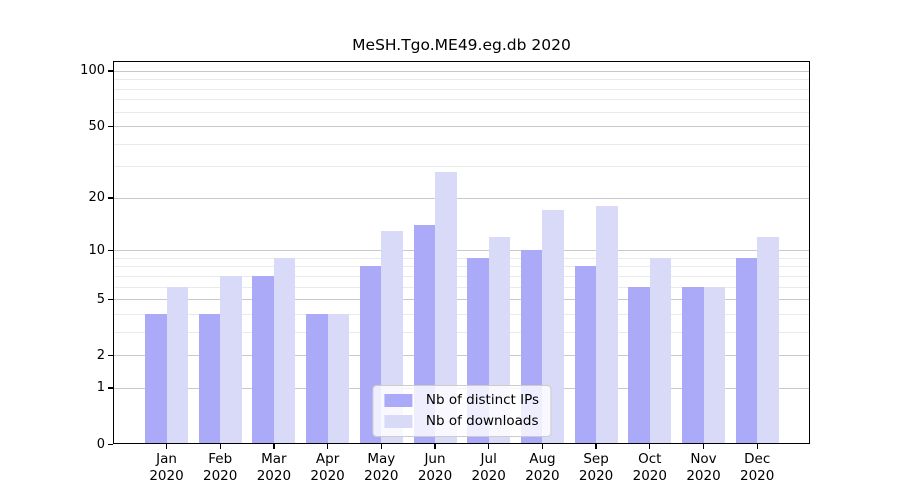  What do you see at coordinates (284, 350) in the screenshot?
I see `bar-nb-of-downloads-mar` at bounding box center [284, 350].